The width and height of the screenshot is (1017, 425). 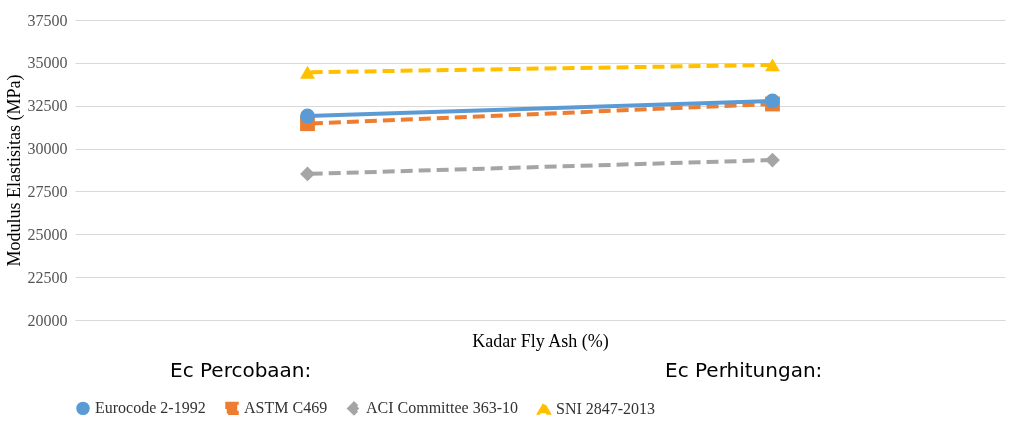 I want to click on legend-label: SNI 2847-2013, so click(x=606, y=408).